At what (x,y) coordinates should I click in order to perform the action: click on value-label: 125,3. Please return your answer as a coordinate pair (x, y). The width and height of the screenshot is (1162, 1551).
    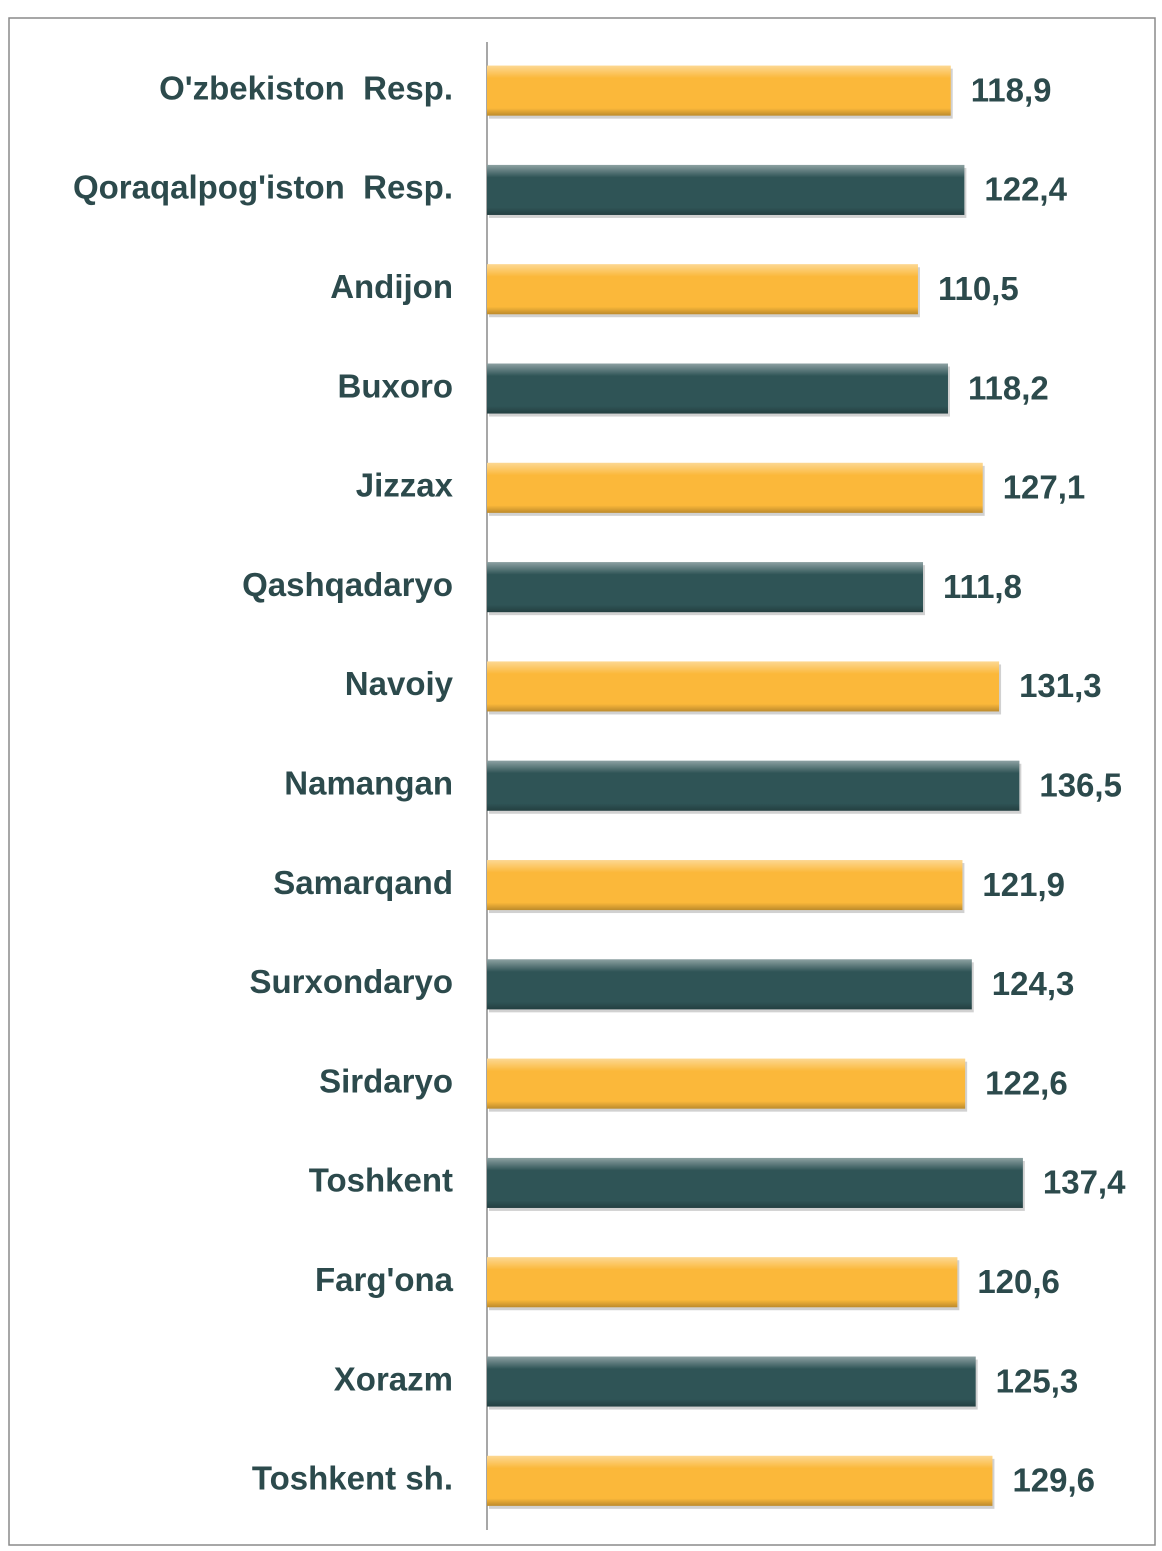
    Looking at the image, I should click on (1037, 1380).